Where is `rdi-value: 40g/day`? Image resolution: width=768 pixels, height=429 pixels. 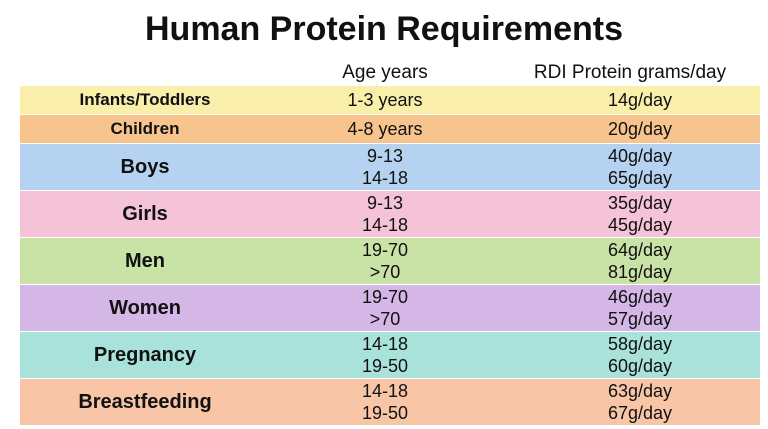
rdi-value: 40g/day is located at coordinates (640, 156).